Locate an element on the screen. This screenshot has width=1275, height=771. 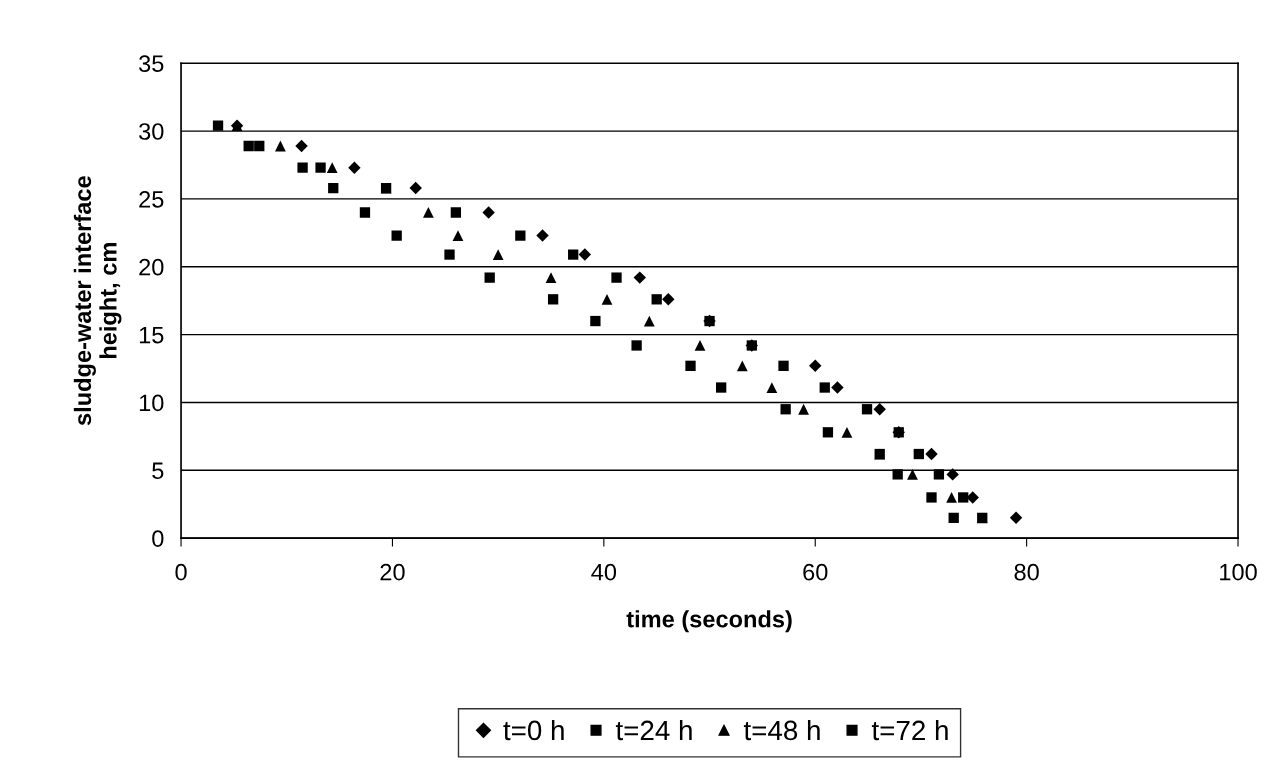
y-tick-label: 5 is located at coordinates (158, 471).